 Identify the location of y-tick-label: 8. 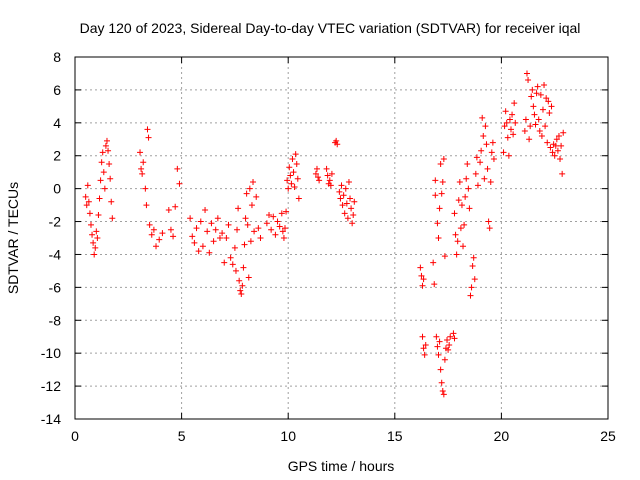
(57, 57).